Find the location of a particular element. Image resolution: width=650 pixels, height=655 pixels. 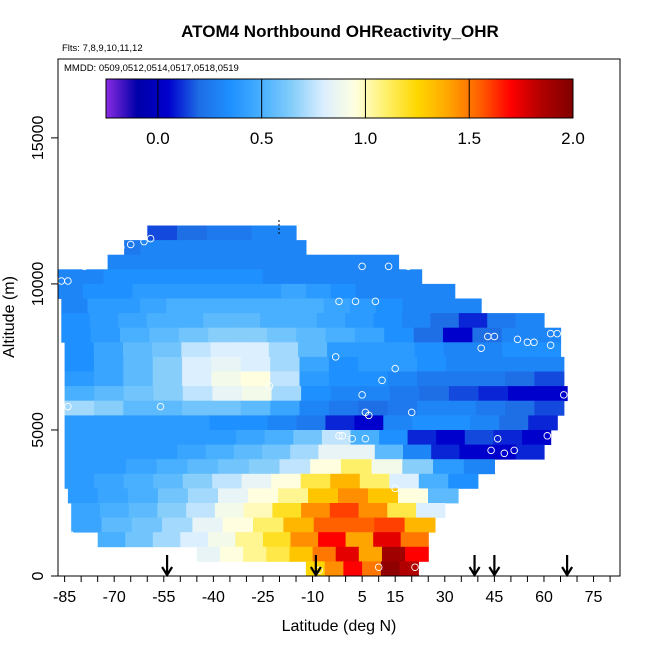

x-axis: -85 -70 -55 -40 -25 -10 5 15 30 45 60 75 is located at coordinates (332, 591).